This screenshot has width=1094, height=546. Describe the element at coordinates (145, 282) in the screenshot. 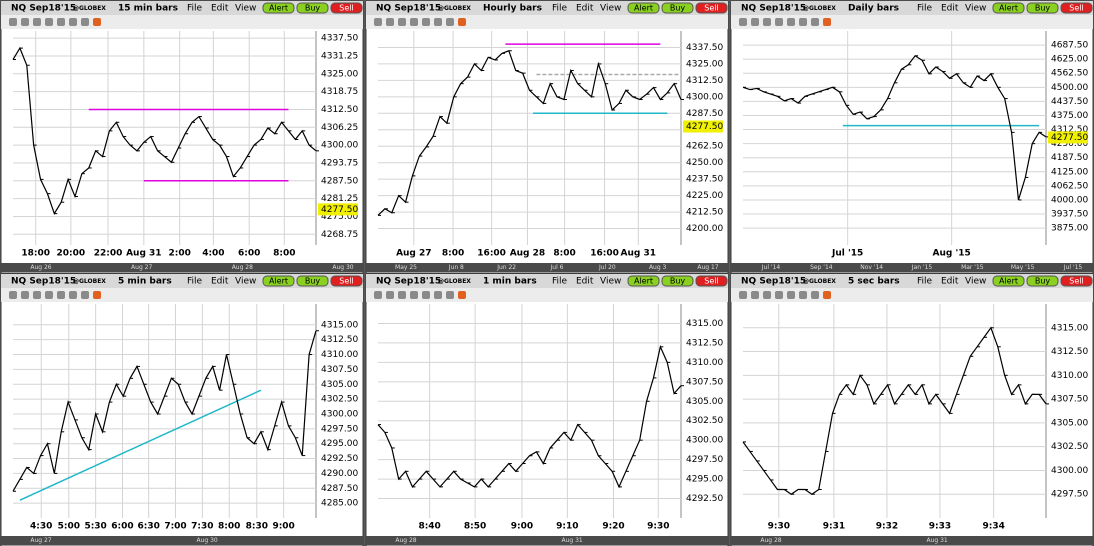

I see `interval: 5 min bars` at that location.